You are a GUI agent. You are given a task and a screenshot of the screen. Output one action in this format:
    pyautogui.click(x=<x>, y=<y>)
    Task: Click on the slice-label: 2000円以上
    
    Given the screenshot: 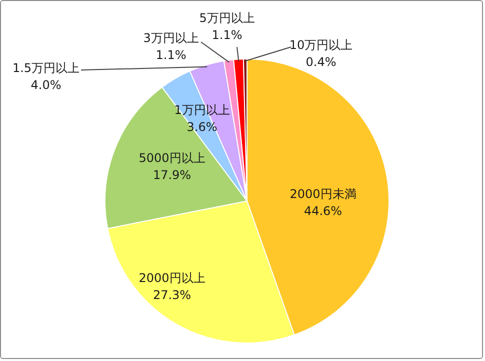 What is the action you would take?
    pyautogui.click(x=172, y=278)
    